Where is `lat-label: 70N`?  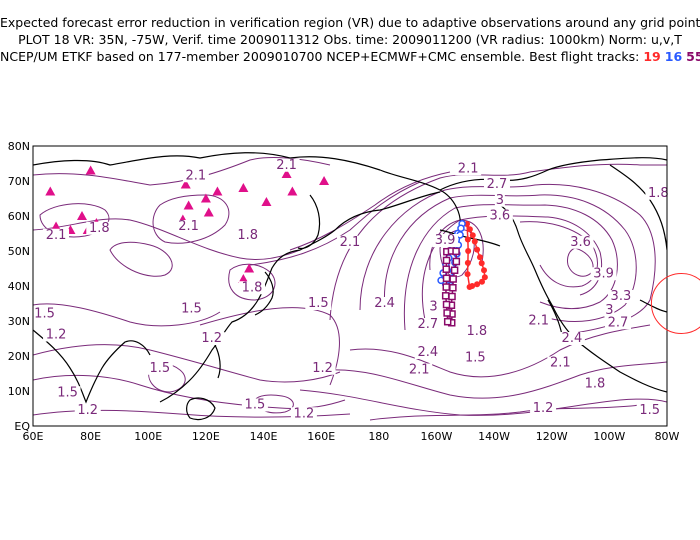 lat-label: 70N is located at coordinates (19, 181).